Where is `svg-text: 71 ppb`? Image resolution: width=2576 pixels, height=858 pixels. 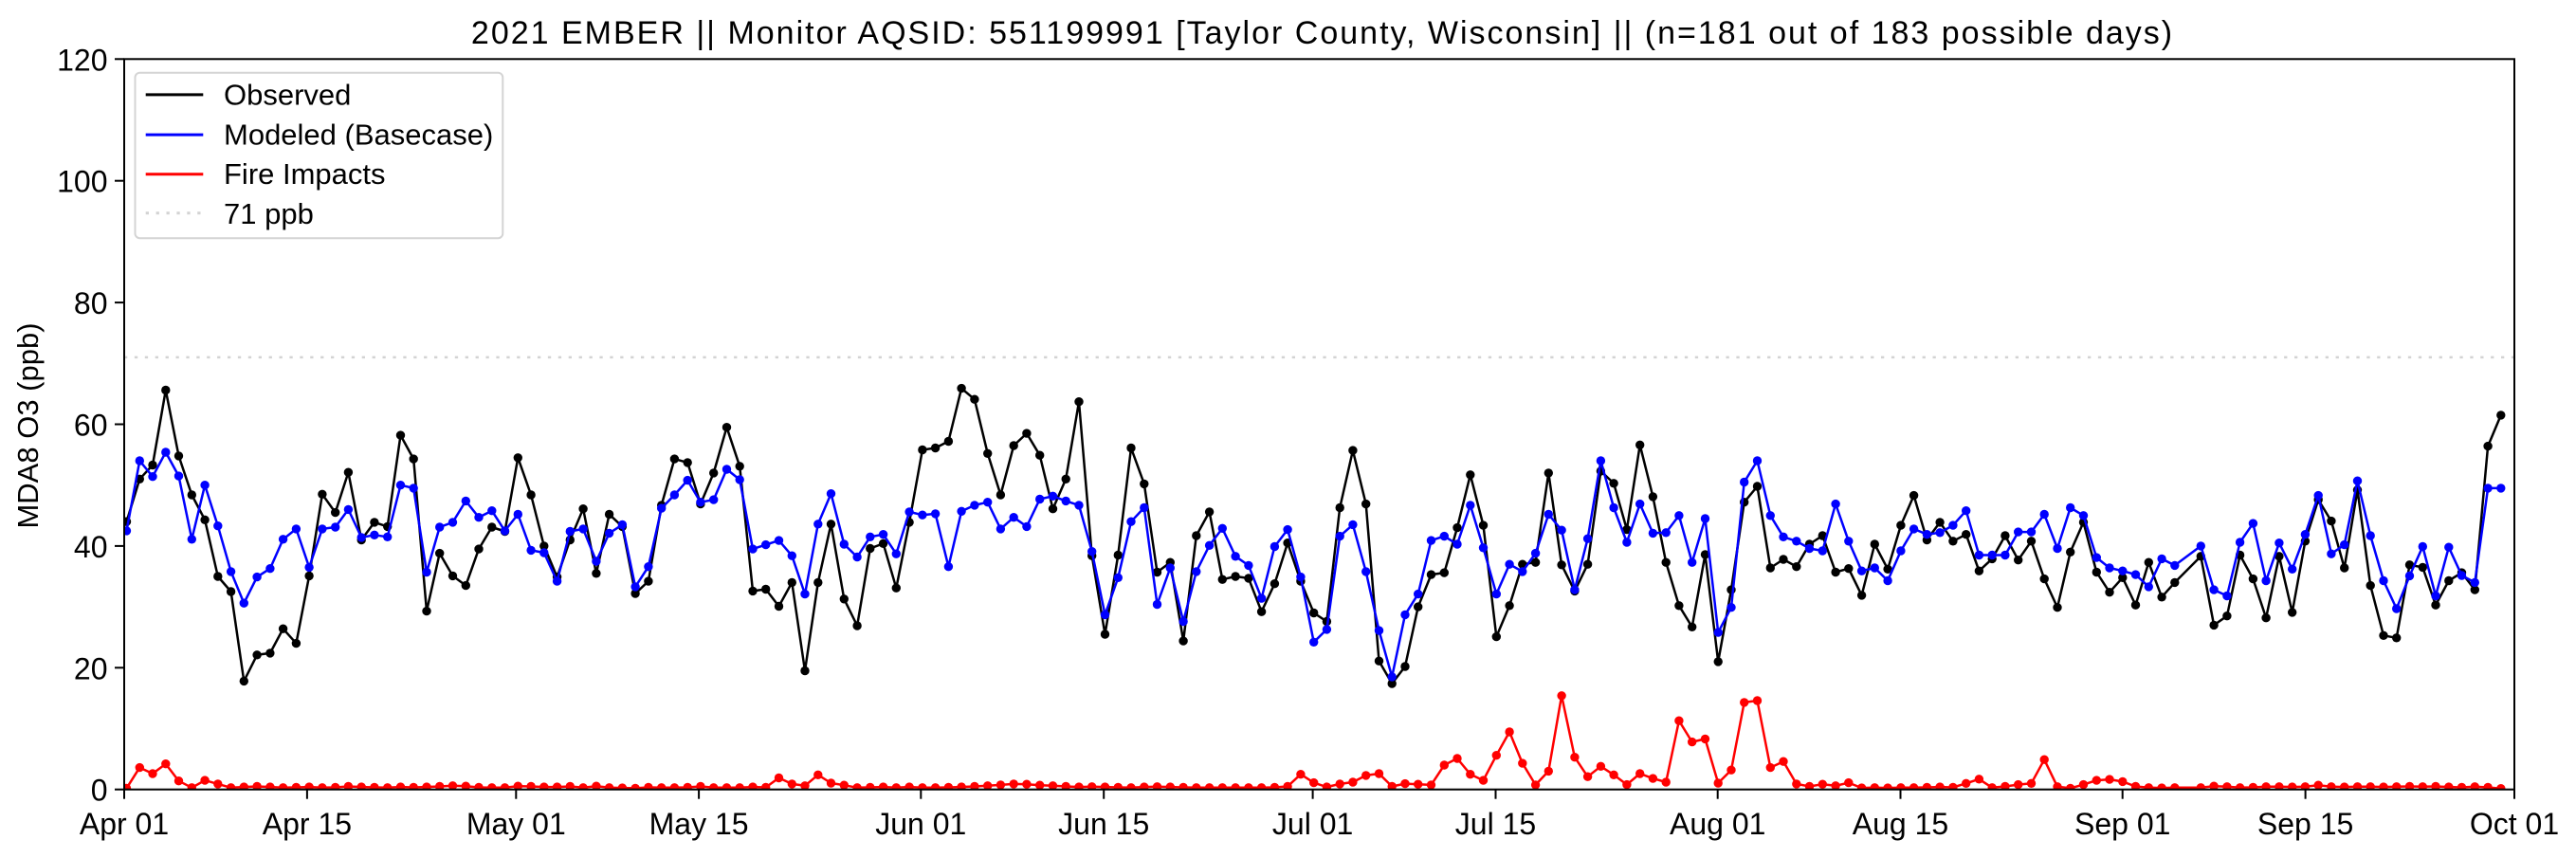
svg-text: 71 ppb is located at coordinates (269, 214).